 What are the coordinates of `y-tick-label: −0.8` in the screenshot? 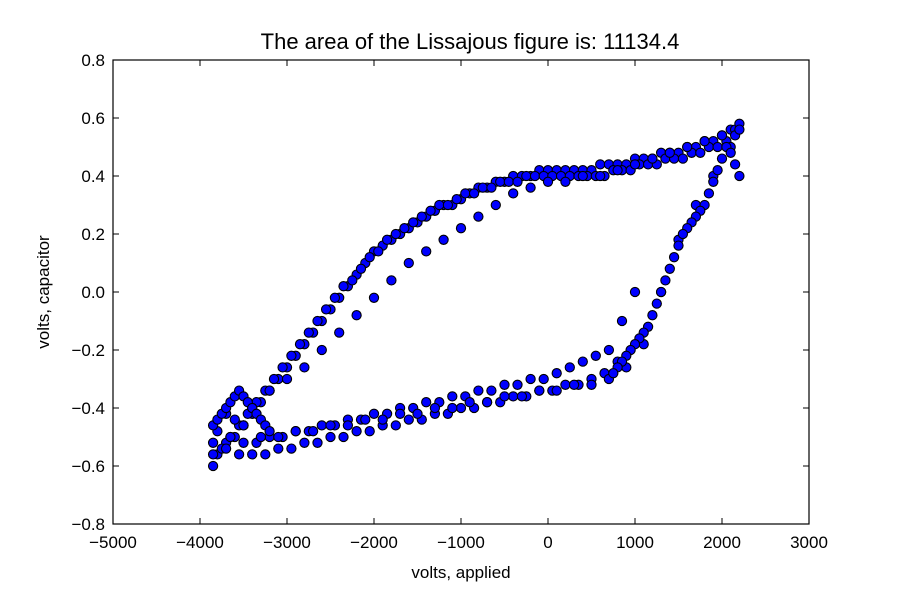 It's located at (88, 524).